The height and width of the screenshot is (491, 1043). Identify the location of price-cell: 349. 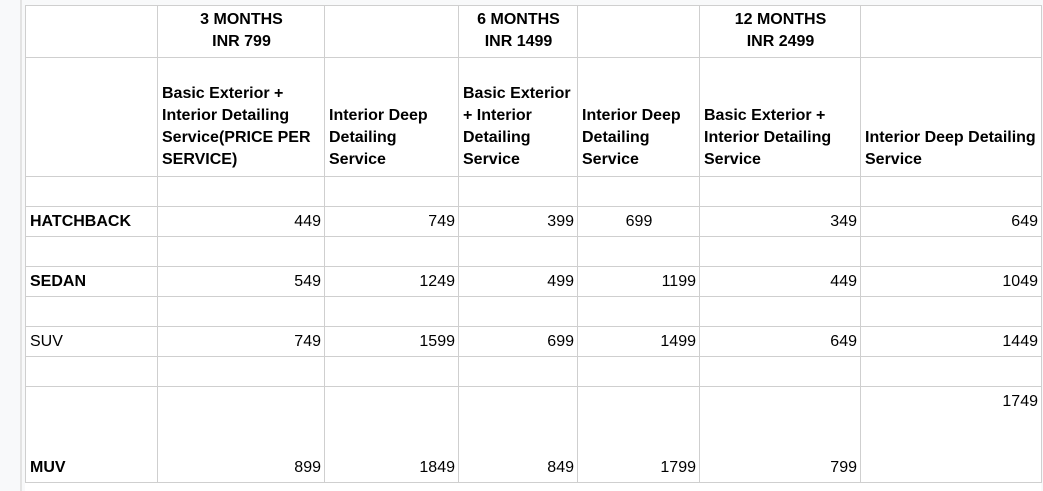
(780, 221).